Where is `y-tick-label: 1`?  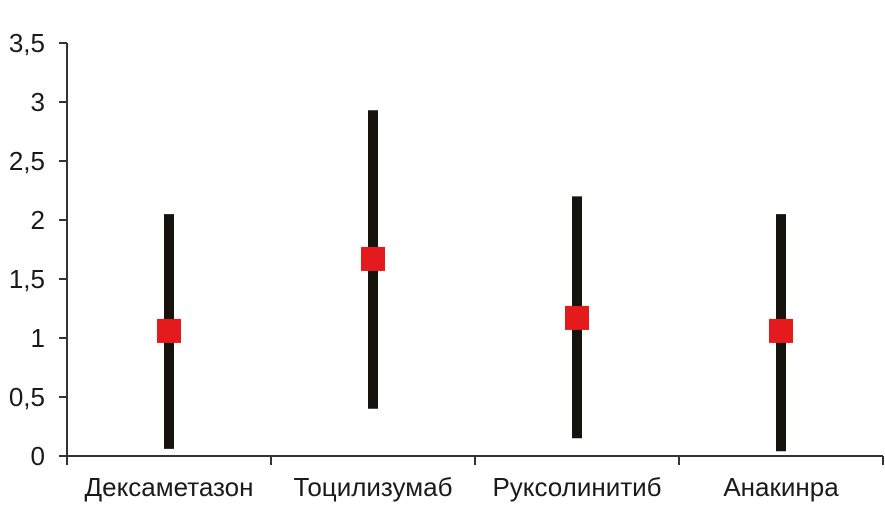 y-tick-label: 1 is located at coordinates (38, 338).